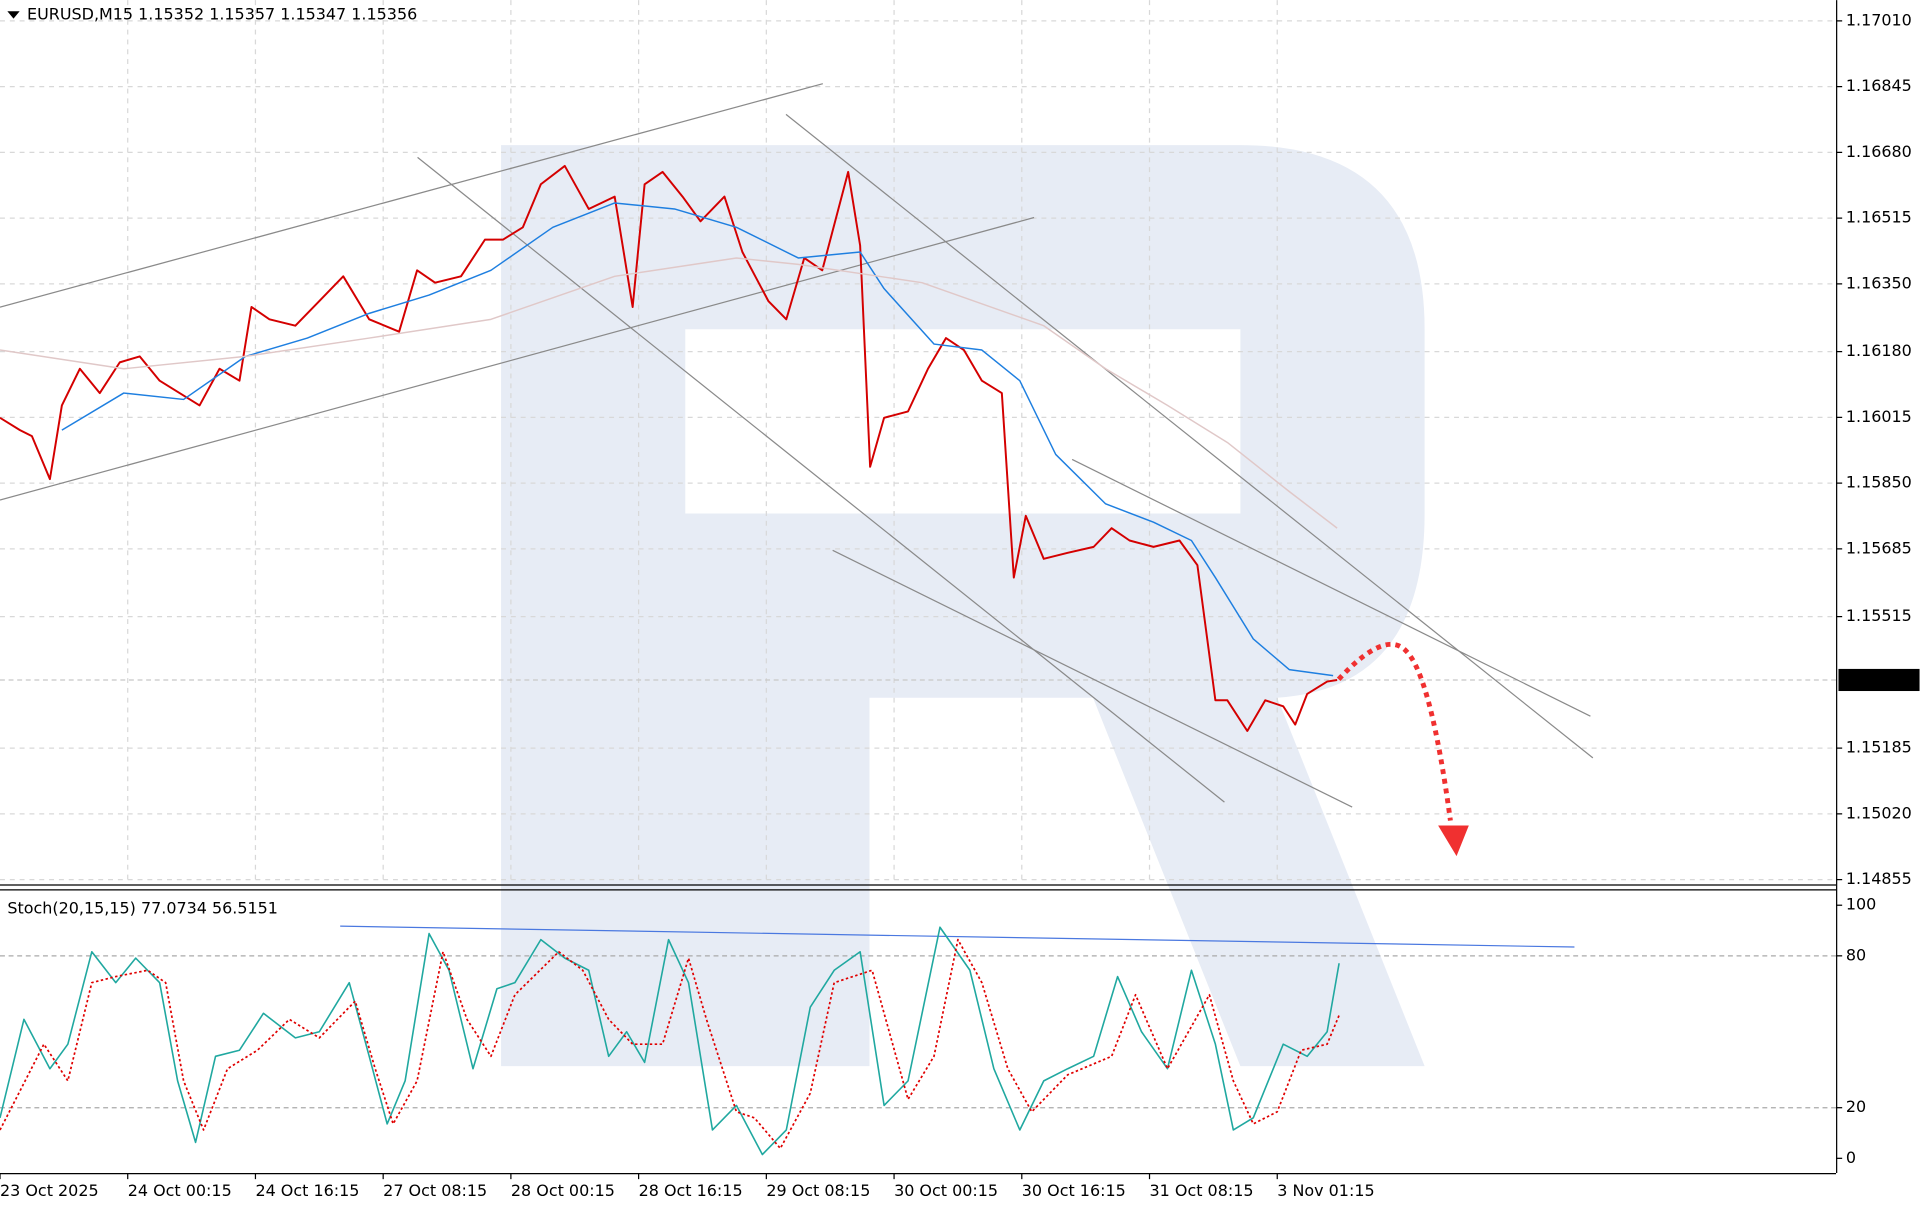 The width and height of the screenshot is (1922, 1210). Describe the element at coordinates (1202, 1190) in the screenshot. I see `x-tick-label: 31 Oct 08:15` at that location.